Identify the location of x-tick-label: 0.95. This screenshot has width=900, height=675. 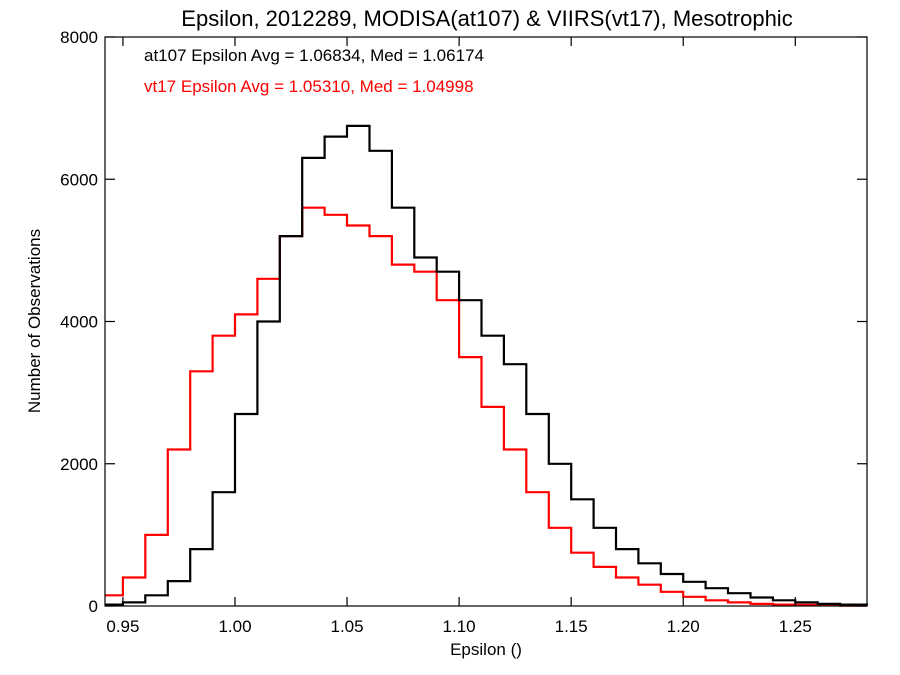
(122, 626).